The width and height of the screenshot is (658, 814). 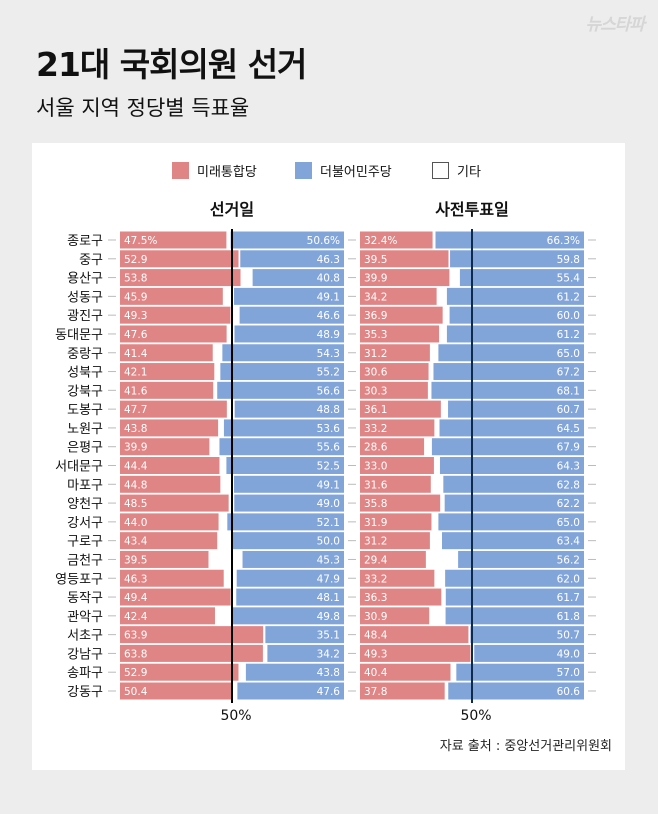 What do you see at coordinates (472, 209) in the screenshot?
I see `chart-title-early-voting: 사전투표일` at bounding box center [472, 209].